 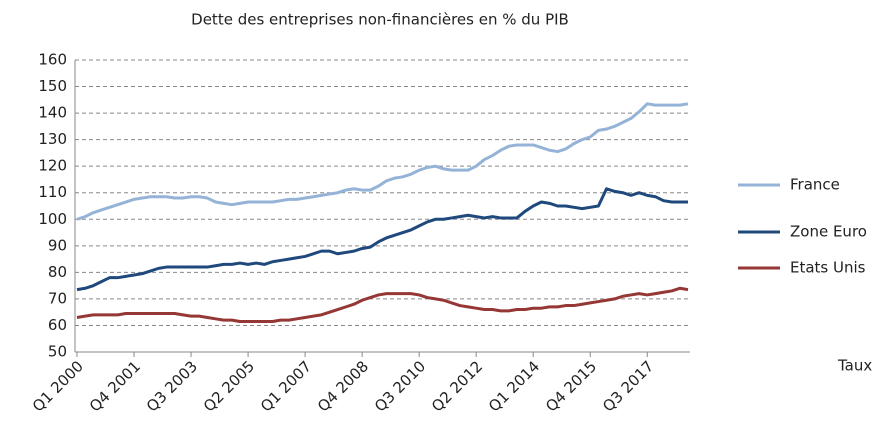 What do you see at coordinates (382, 304) in the screenshot?
I see `data-line` at bounding box center [382, 304].